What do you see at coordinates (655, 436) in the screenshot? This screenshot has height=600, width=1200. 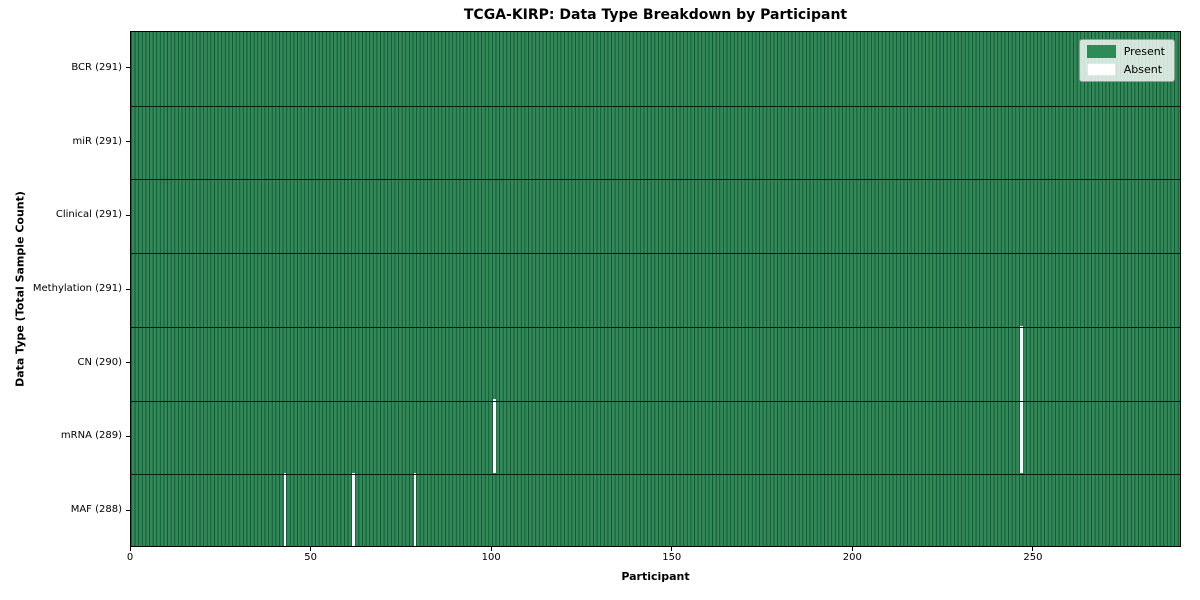 I see `heatmap-row-mrna` at bounding box center [655, 436].